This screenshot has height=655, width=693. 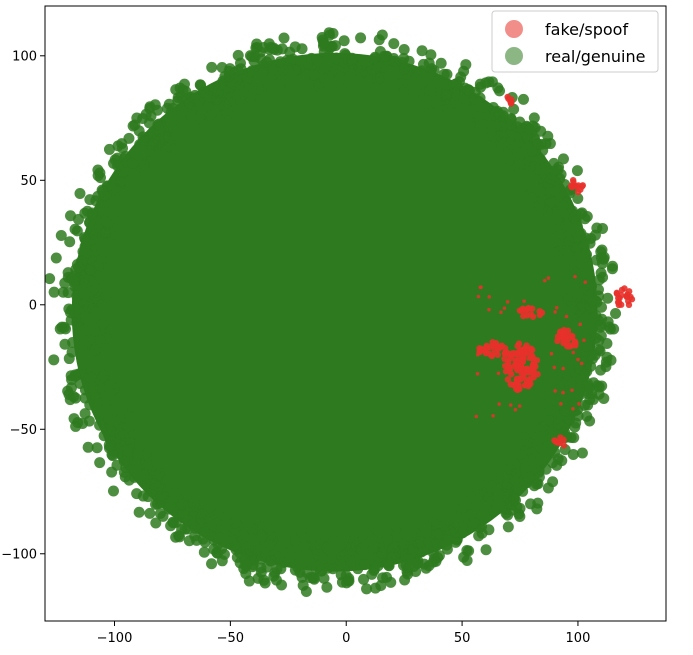 I want to click on legend: fake/spoof real/genuine, so click(x=575, y=41).